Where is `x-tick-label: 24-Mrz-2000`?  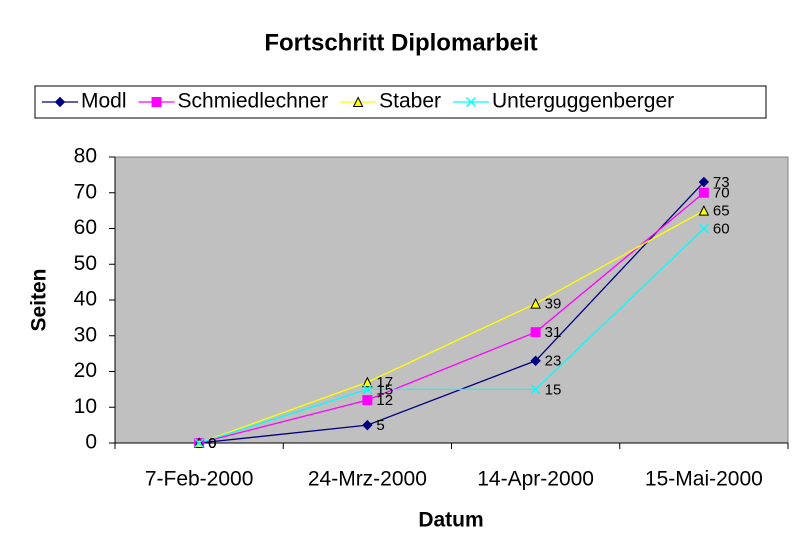
x-tick-label: 24-Mrz-2000 is located at coordinates (367, 479).